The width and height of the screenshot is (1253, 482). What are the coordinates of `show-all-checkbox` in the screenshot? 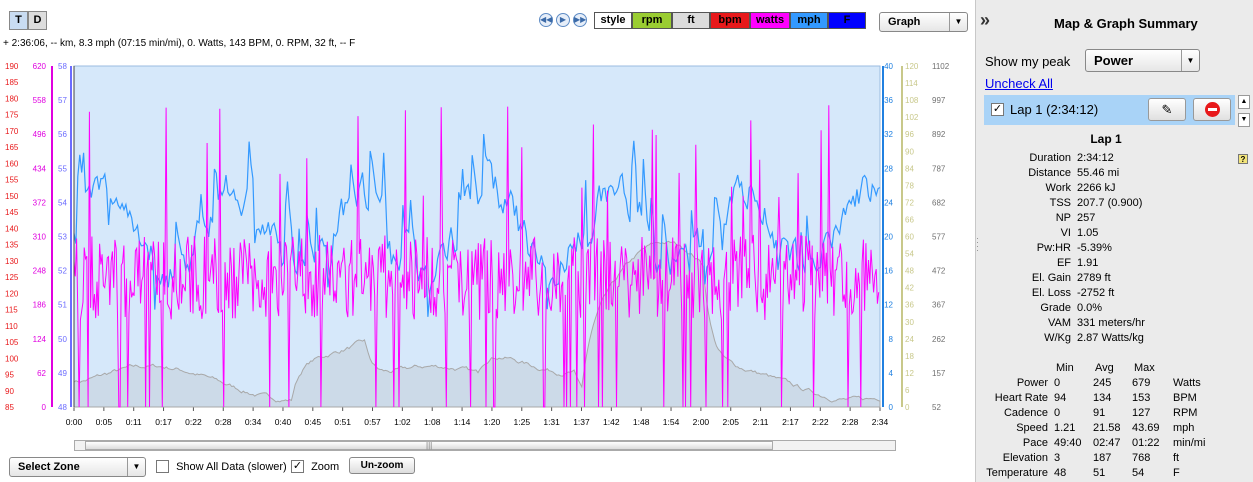 It's located at (162, 466).